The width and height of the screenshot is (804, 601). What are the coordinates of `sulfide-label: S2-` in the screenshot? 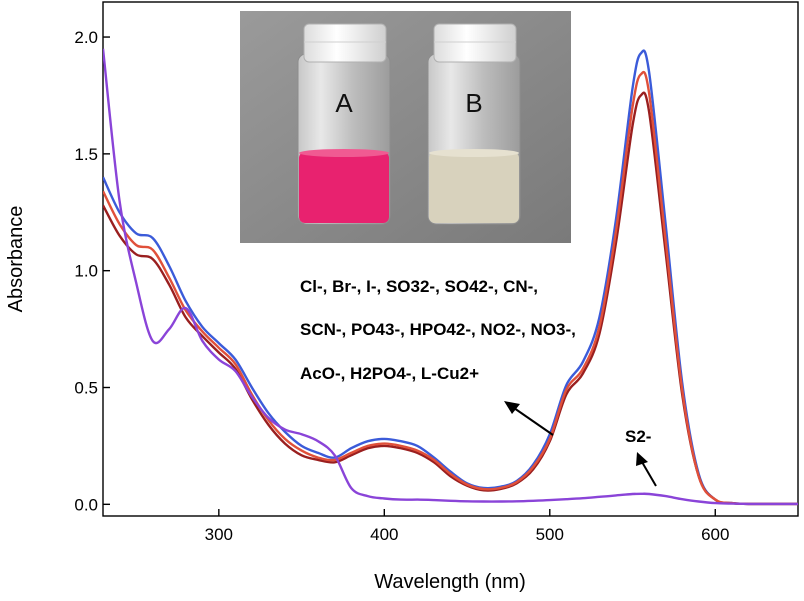 It's located at (638, 436).